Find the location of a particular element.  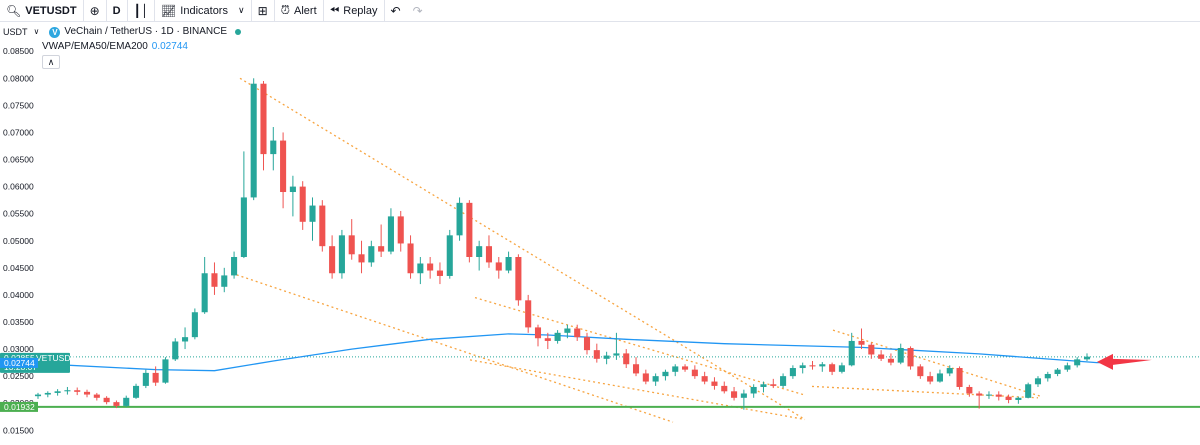

interval-button: D is located at coordinates (117, 11).